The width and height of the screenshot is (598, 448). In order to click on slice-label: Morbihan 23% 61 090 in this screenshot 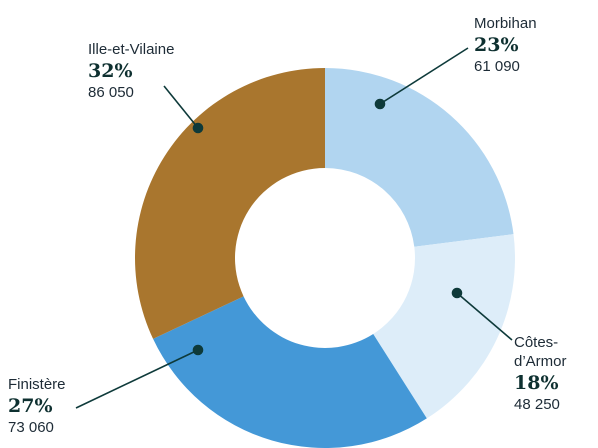, I will do `click(534, 45)`.